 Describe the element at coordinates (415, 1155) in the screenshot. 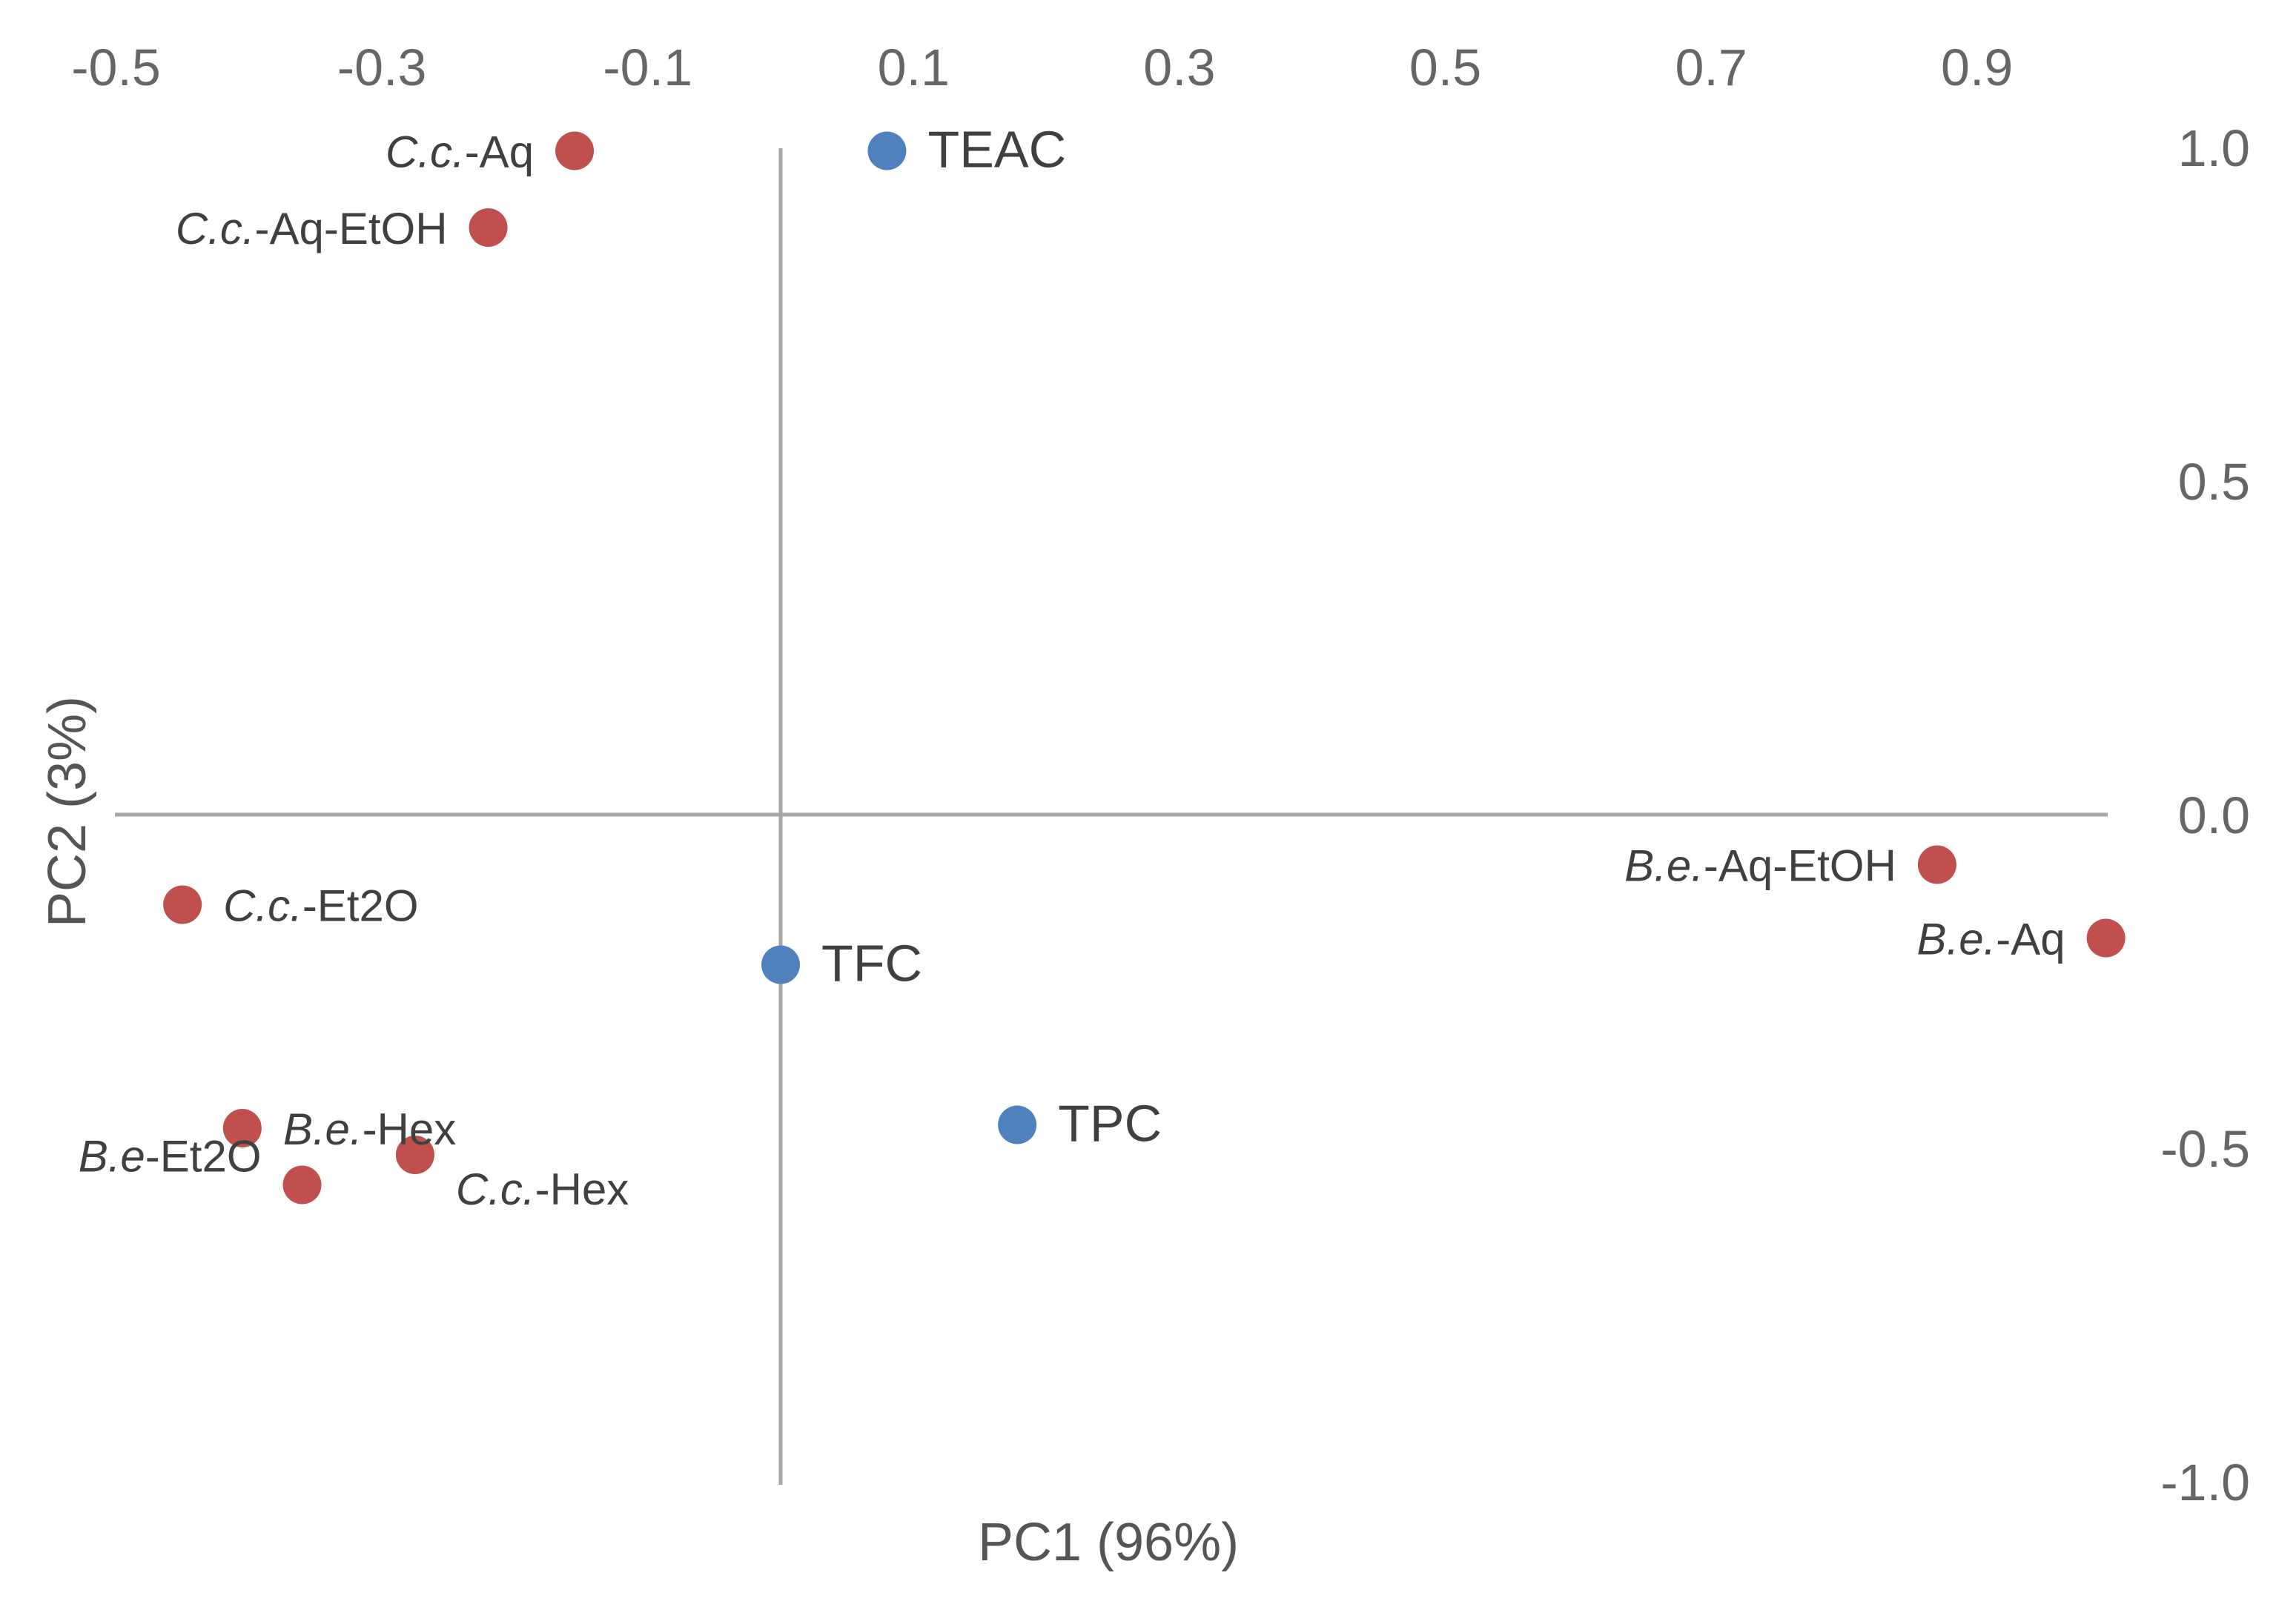

I see `point-c-c-hex` at that location.